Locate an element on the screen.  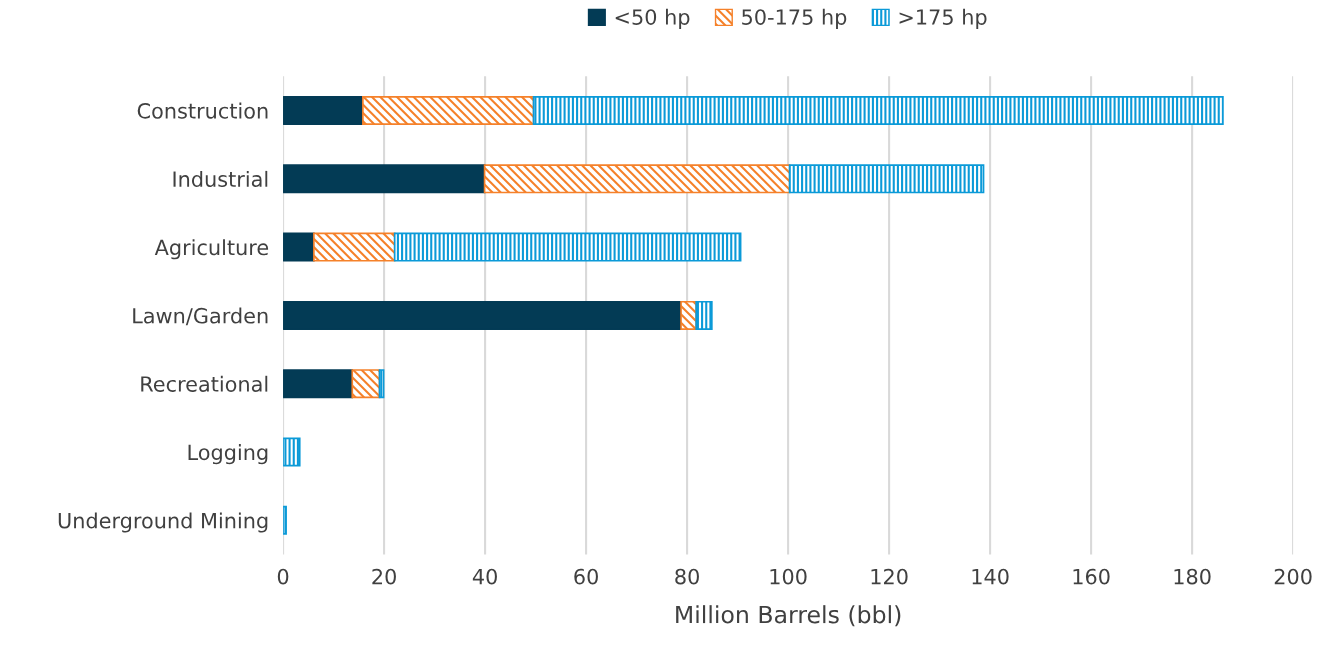
x-tick-label: 140 is located at coordinates (990, 576).